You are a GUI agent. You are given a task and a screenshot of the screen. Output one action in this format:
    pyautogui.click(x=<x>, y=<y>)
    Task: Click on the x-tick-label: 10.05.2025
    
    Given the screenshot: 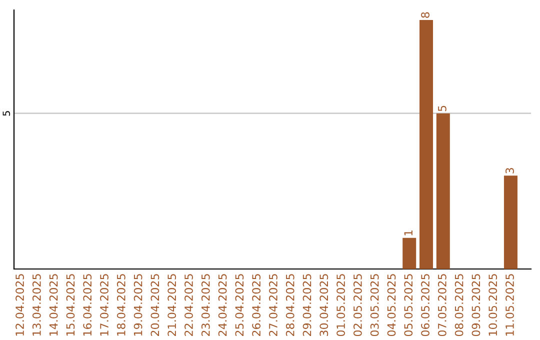 What is the action you would take?
    pyautogui.click(x=493, y=305)
    